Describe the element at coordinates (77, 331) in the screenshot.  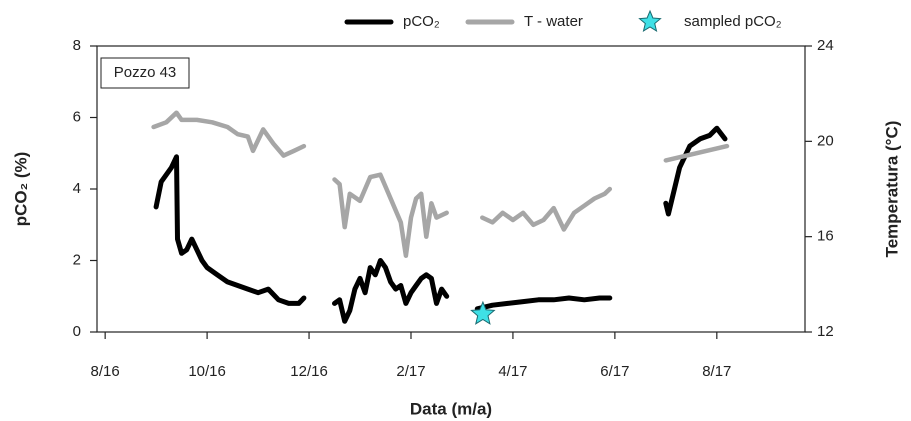
I see `y-tick-label: 0` at that location.